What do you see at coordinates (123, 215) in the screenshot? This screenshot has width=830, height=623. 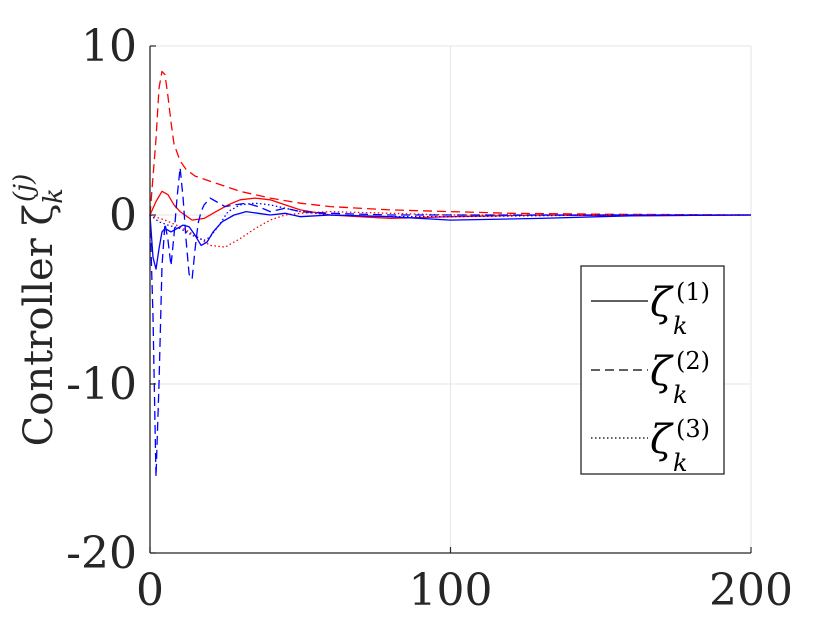 I see `y-tick-label: 0` at bounding box center [123, 215].